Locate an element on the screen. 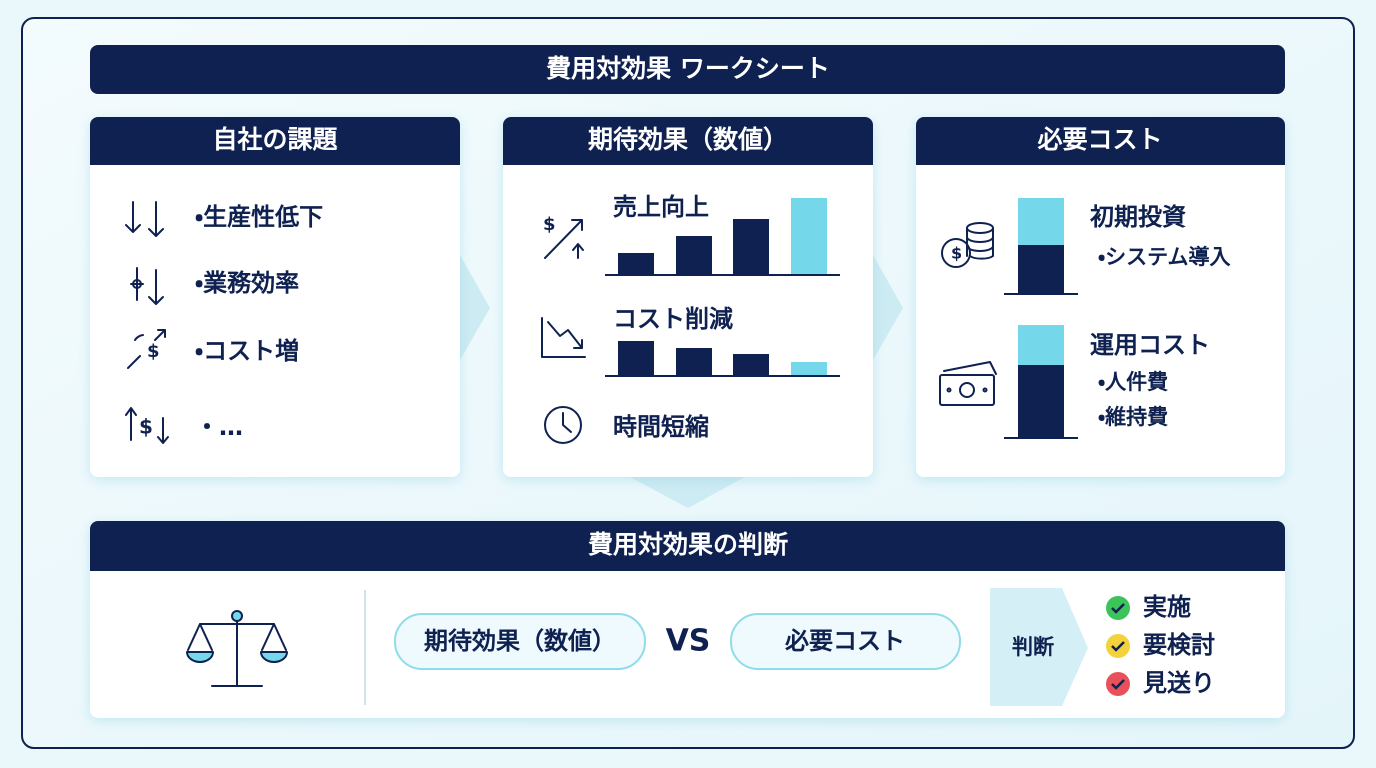 This screenshot has width=1376, height=768. decision-arrow is located at coordinates (1039, 647).